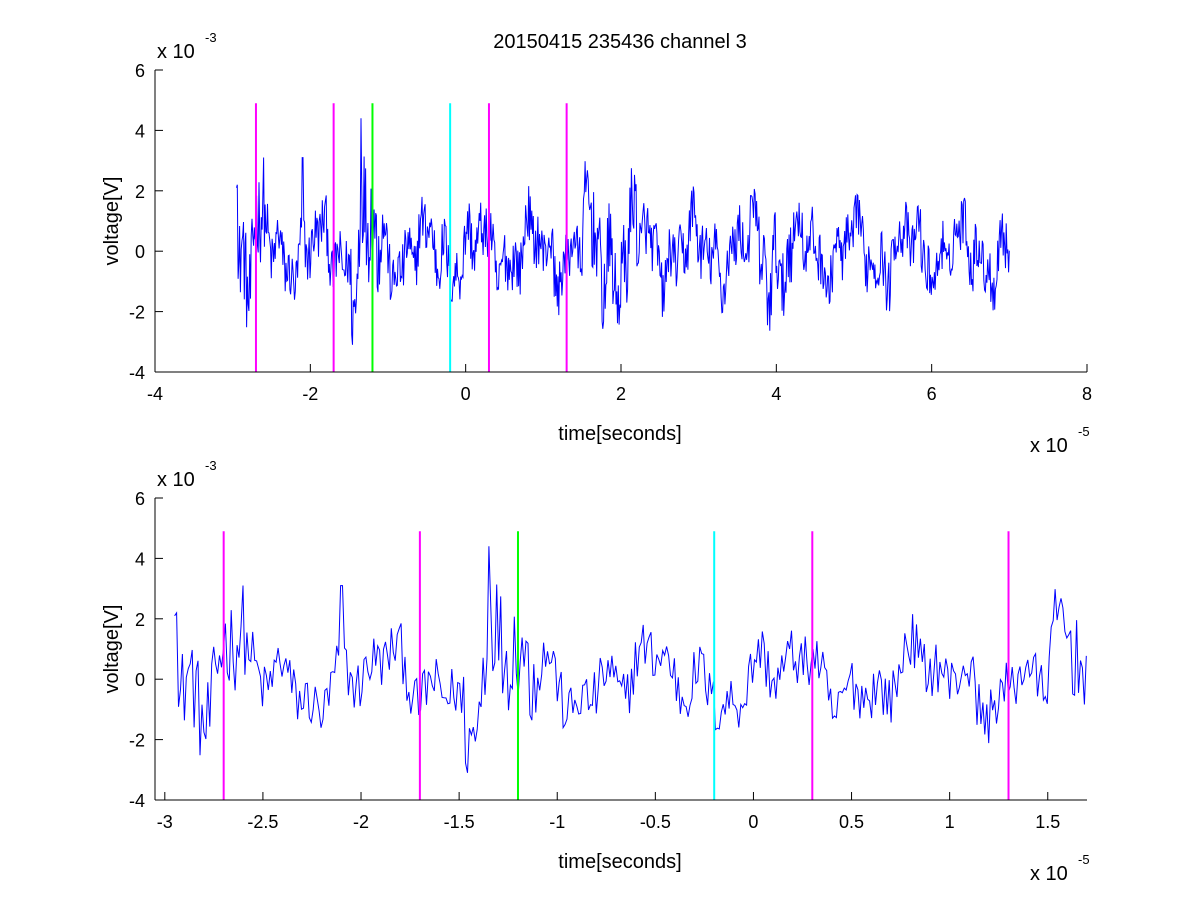 This screenshot has height=901, width=1200. What do you see at coordinates (950, 822) in the screenshot?
I see `x-tick-label: 1` at bounding box center [950, 822].